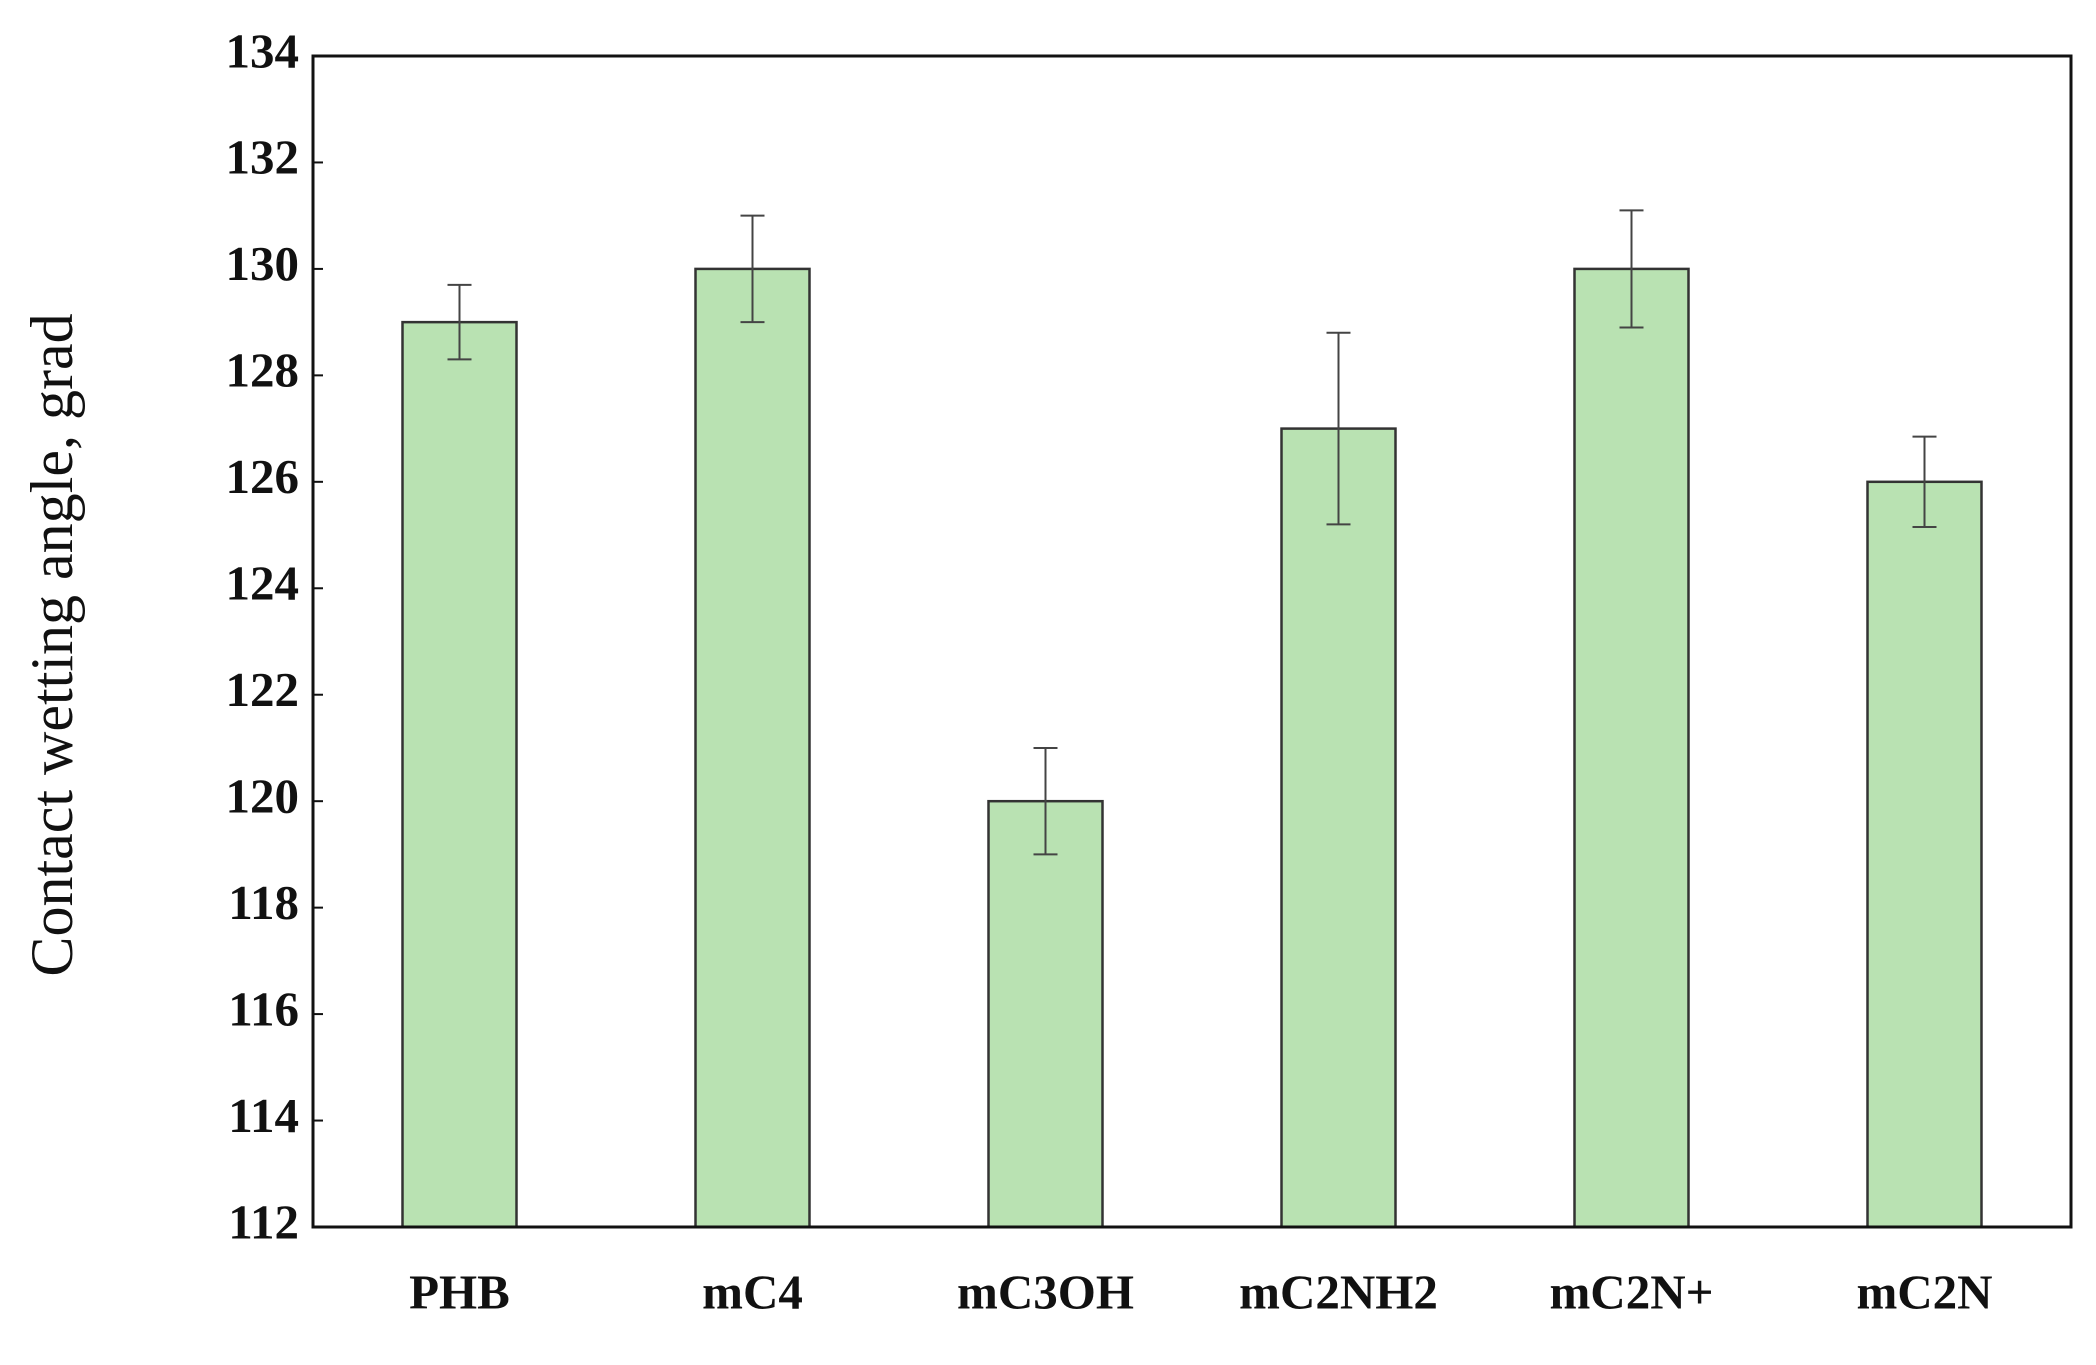 The image size is (2096, 1365). I want to click on x-tick-label: mC2N+, so click(1631, 1291).